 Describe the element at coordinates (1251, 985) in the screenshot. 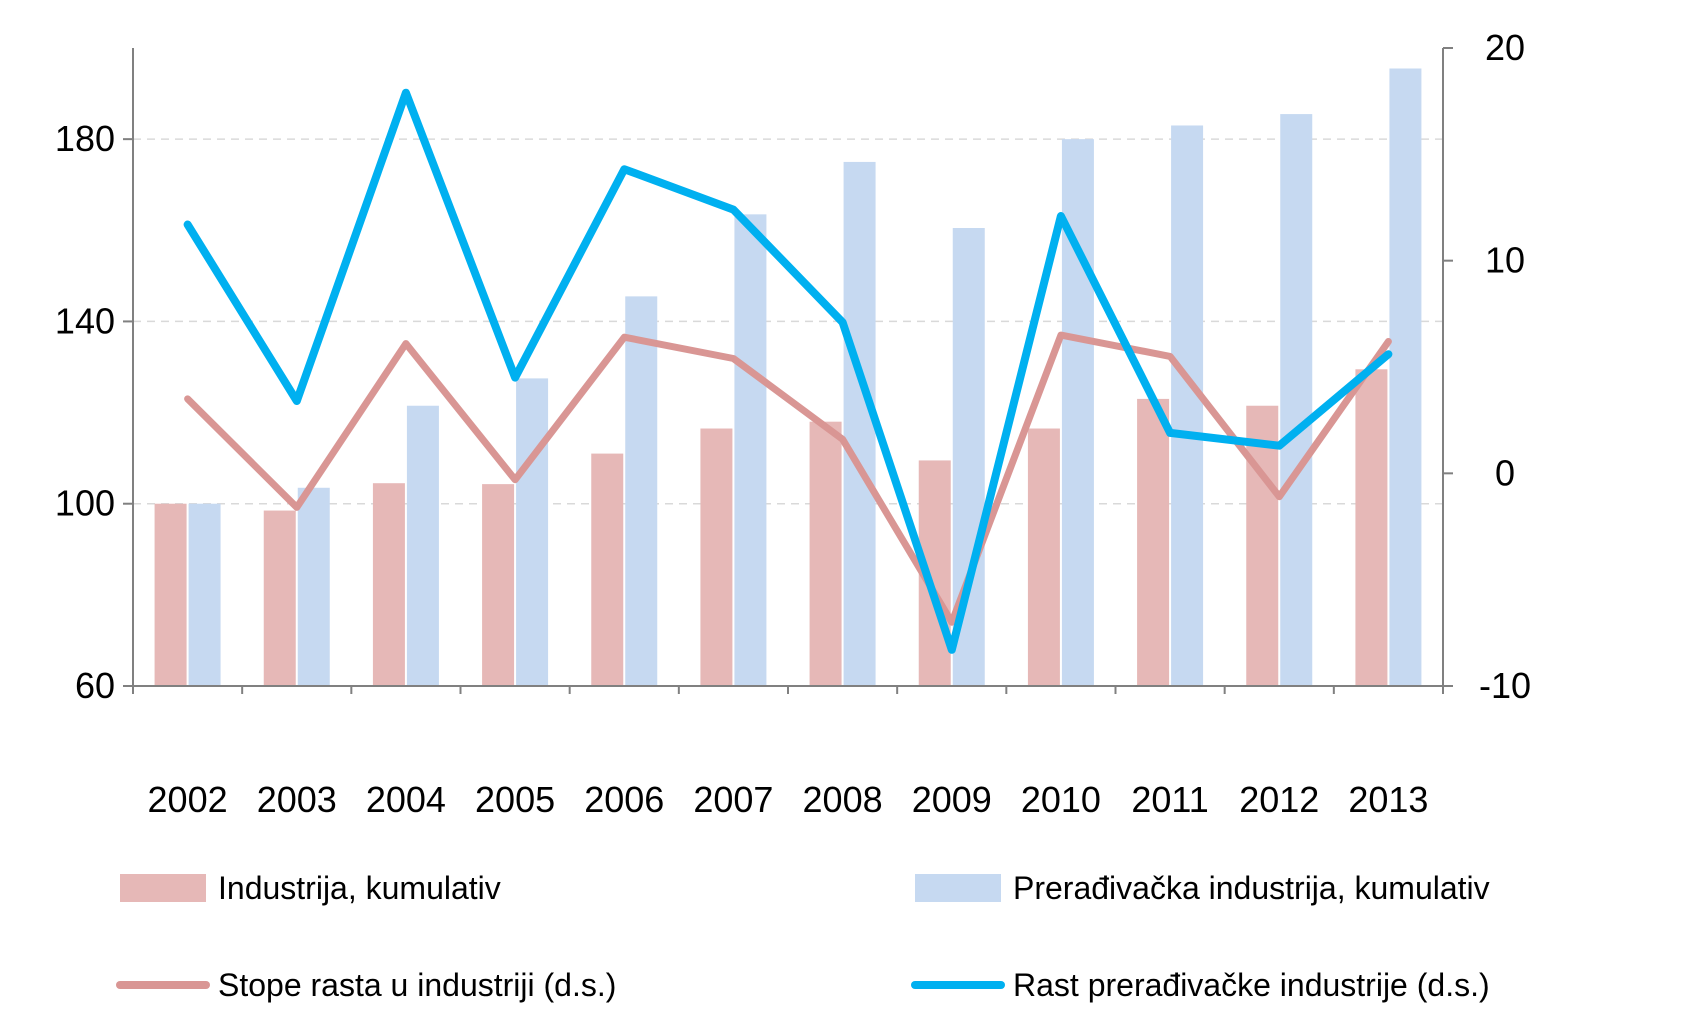

I see `legend-preradjivacka-line-label: Rast prerađivačke industrije (d.s.)` at that location.